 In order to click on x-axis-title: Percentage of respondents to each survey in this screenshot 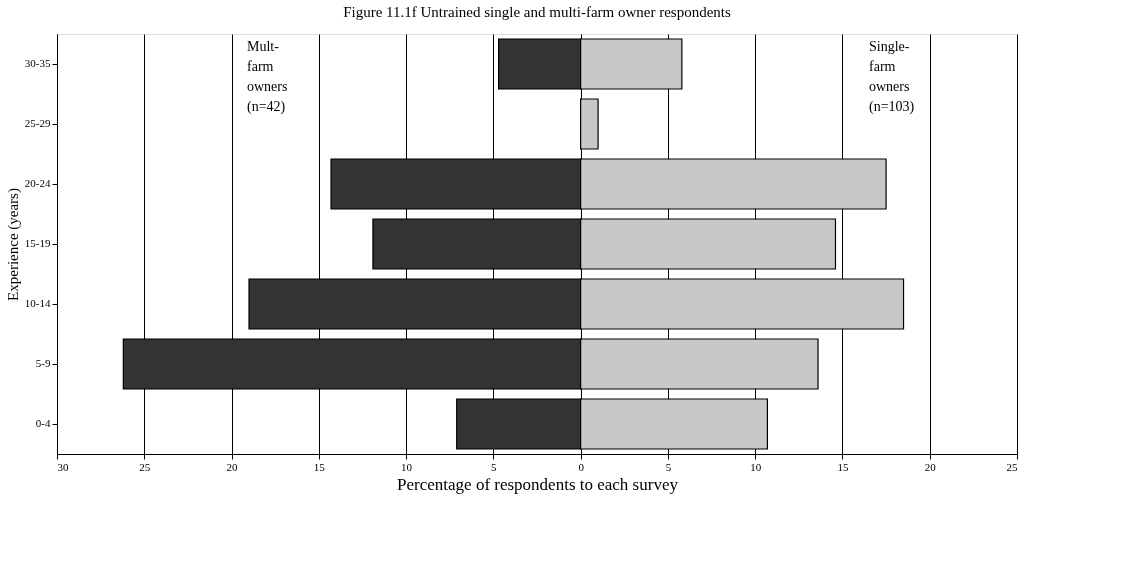, I will do `click(538, 484)`.